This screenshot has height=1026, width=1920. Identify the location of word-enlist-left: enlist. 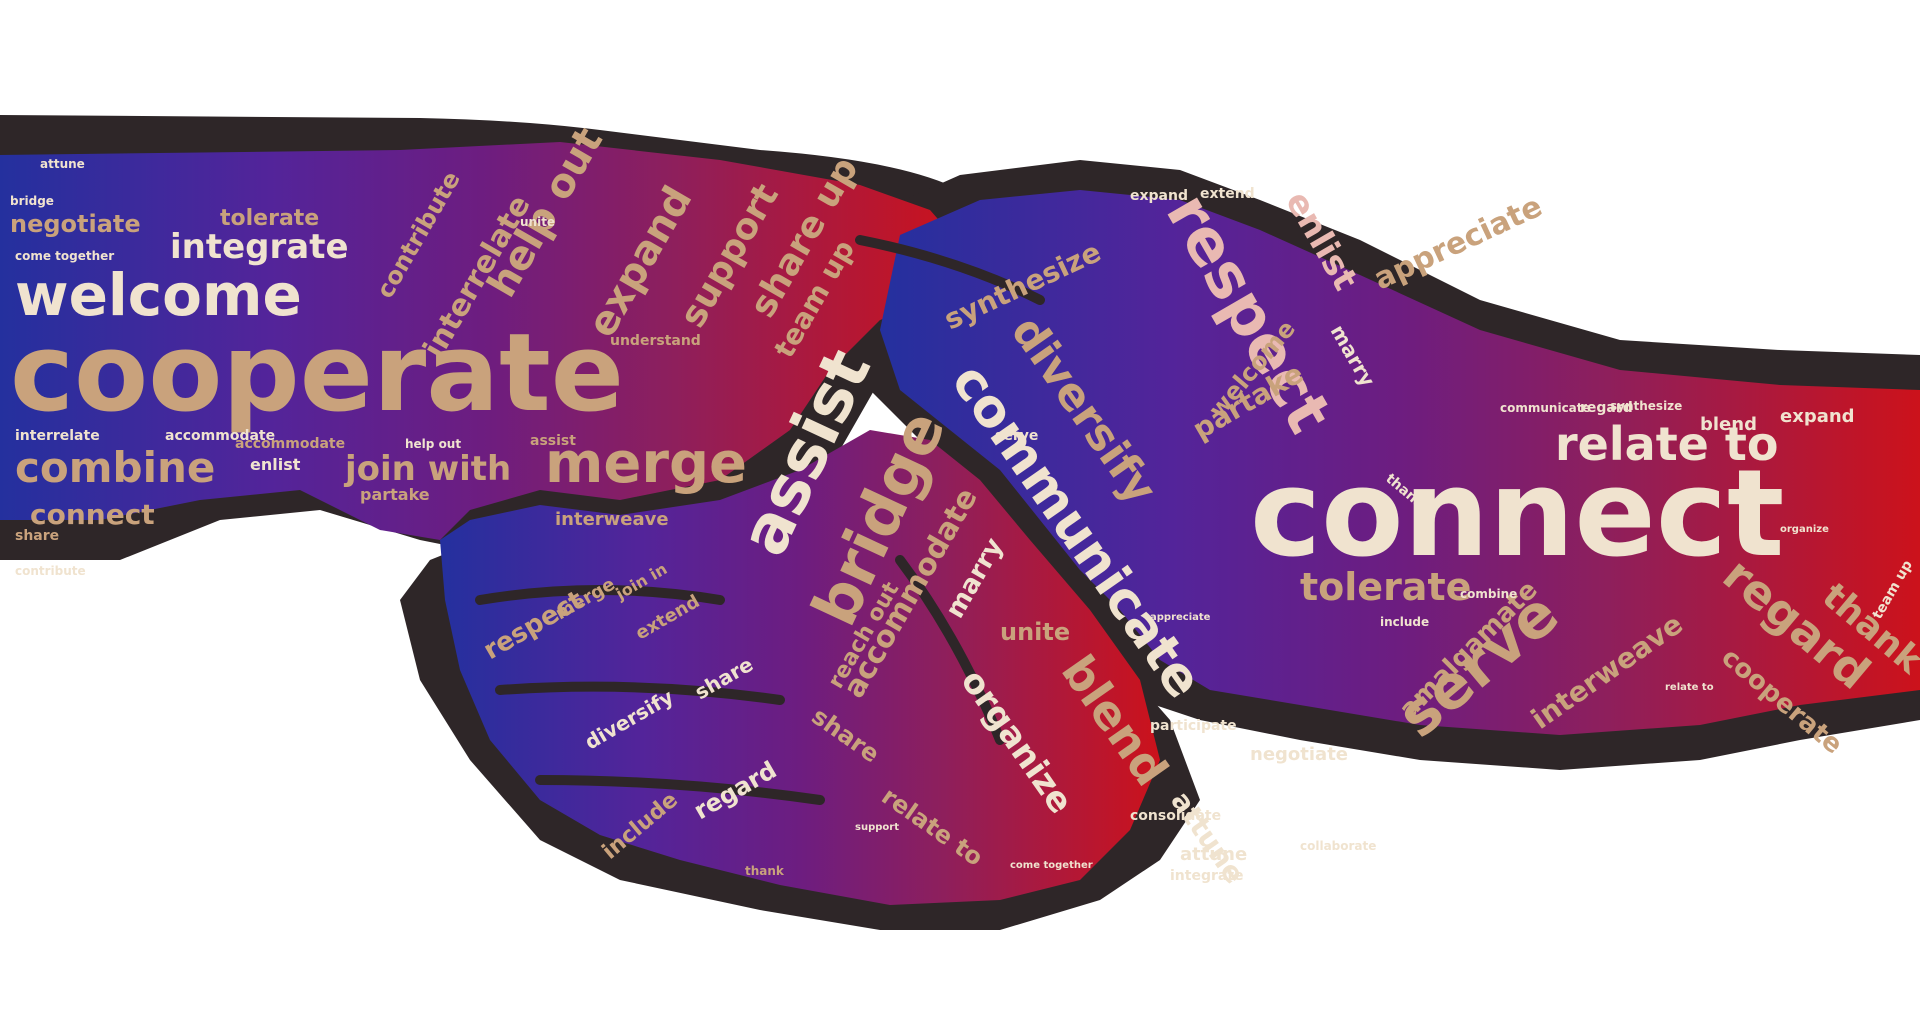
(275, 464).